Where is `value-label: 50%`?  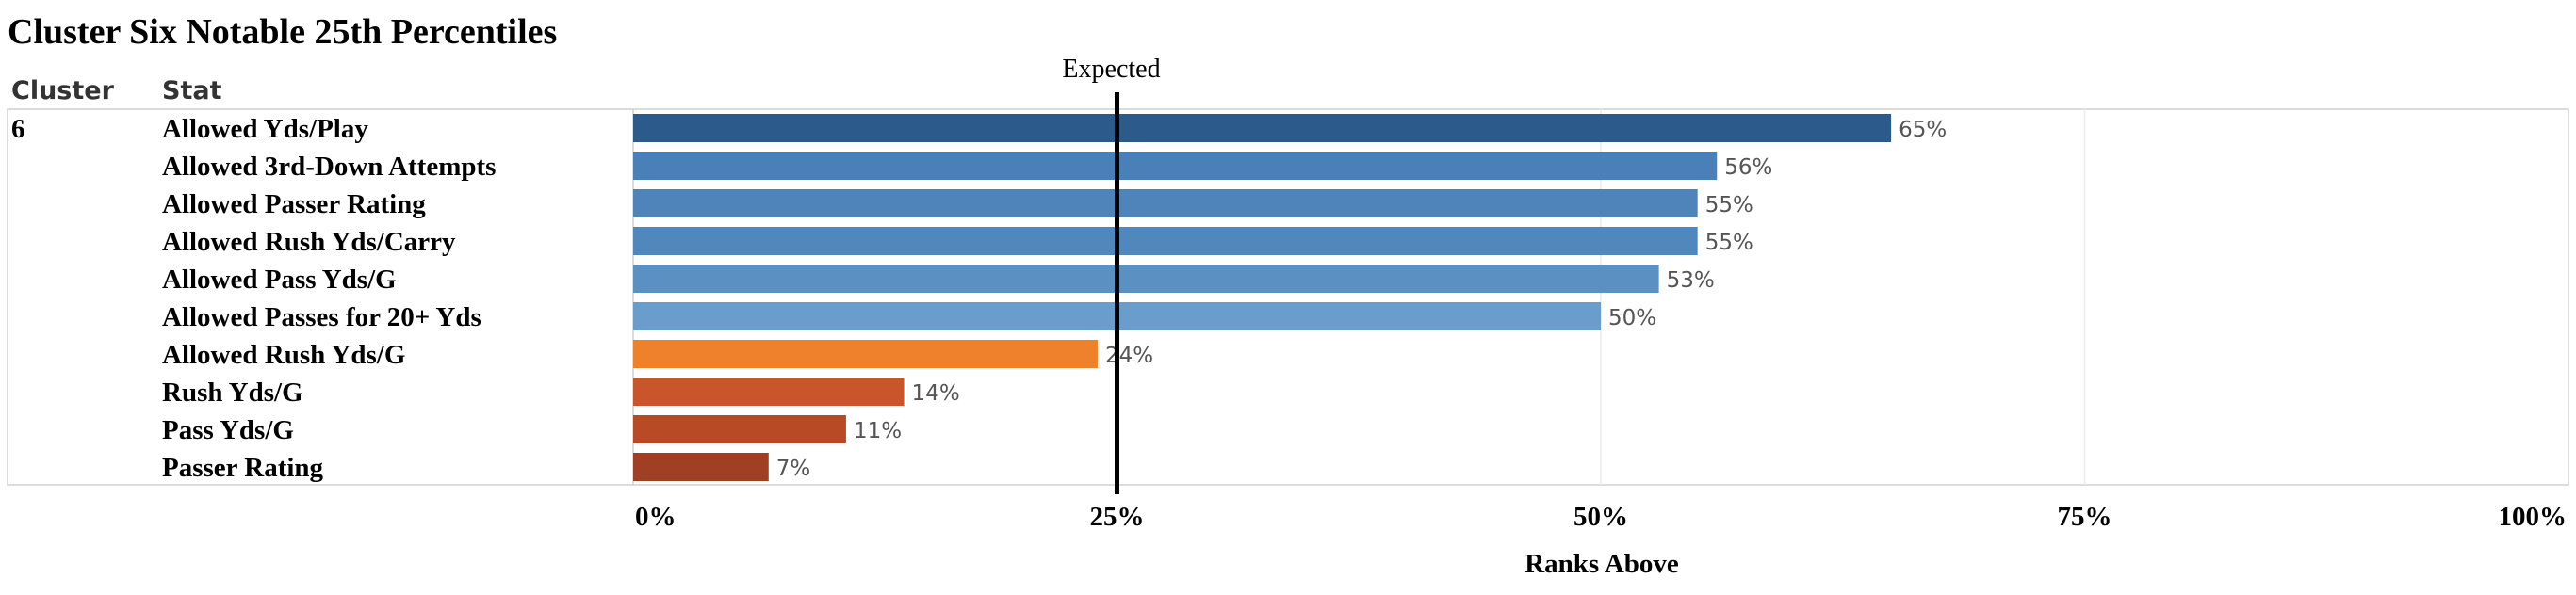 value-label: 50% is located at coordinates (1632, 318).